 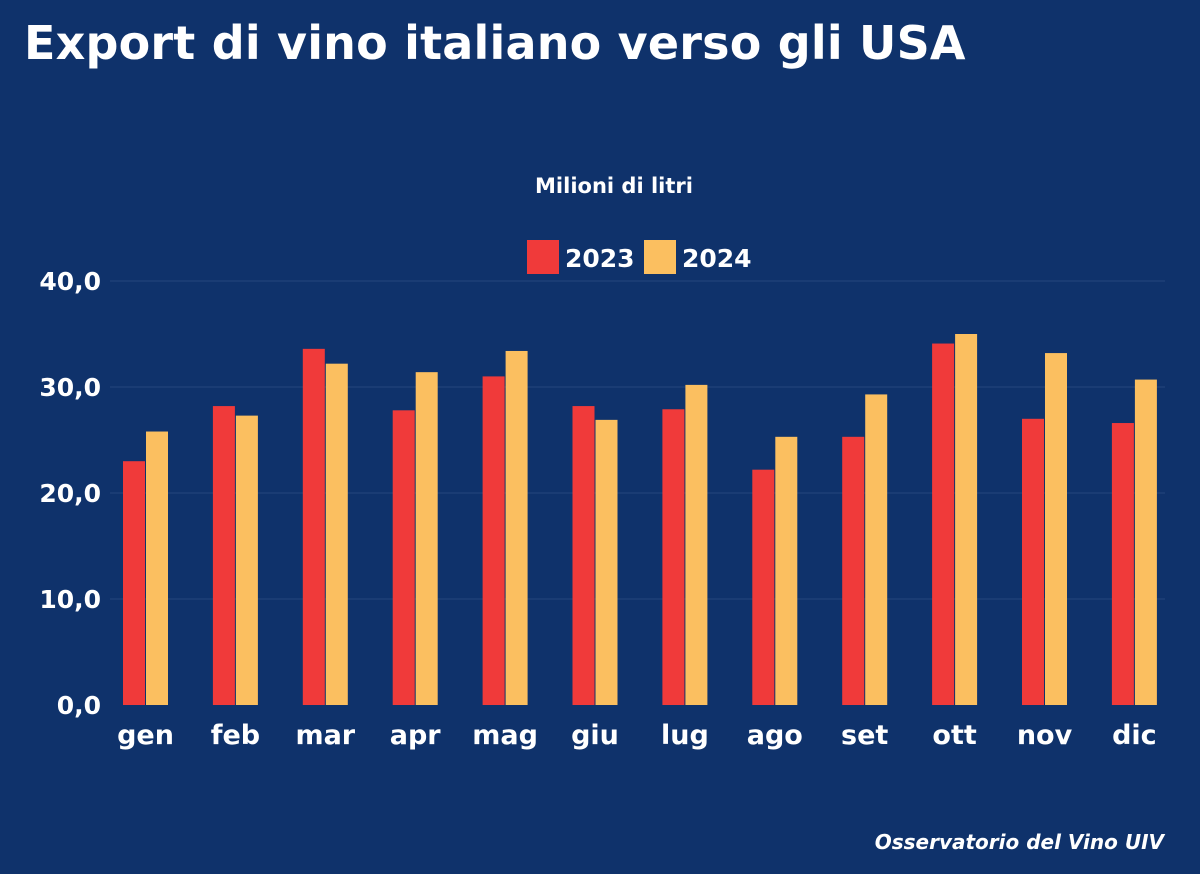 I want to click on bar-2023-dic, so click(x=1122, y=564).